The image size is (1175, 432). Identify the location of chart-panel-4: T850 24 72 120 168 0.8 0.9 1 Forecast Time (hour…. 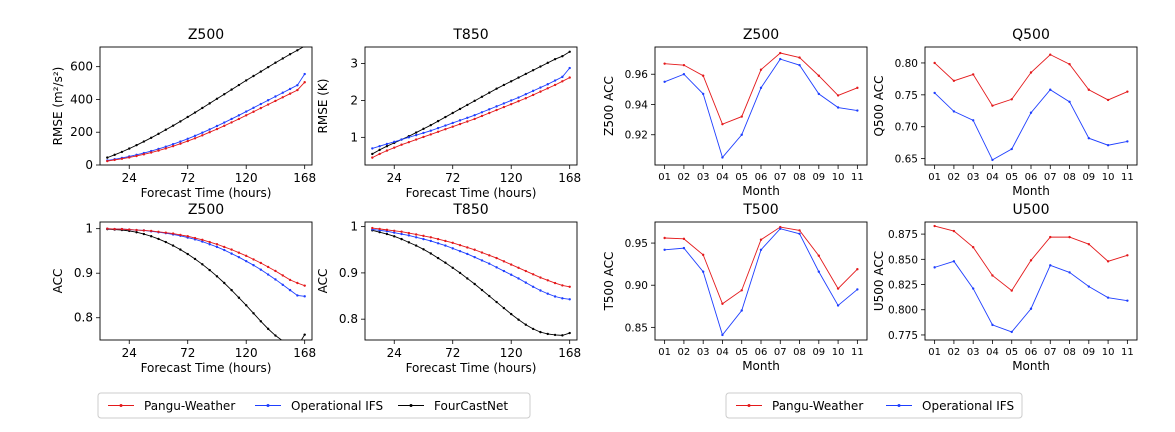
(448, 288).